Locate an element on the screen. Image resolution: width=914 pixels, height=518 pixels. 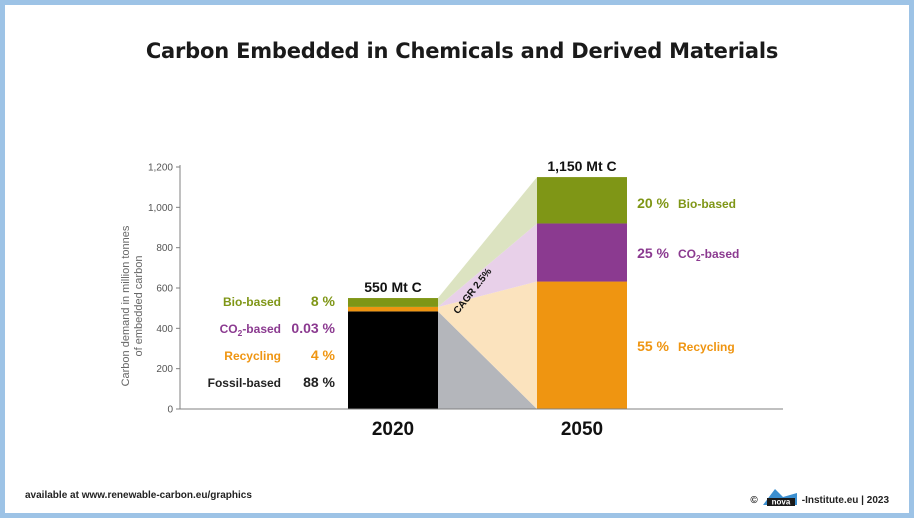
label-2020-pct: 4 % is located at coordinates (323, 355).